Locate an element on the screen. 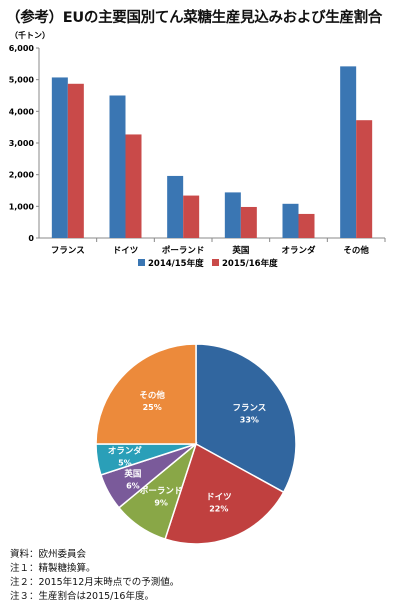 This screenshot has height=610, width=400. y-tick-label: 1,000 is located at coordinates (22, 206).